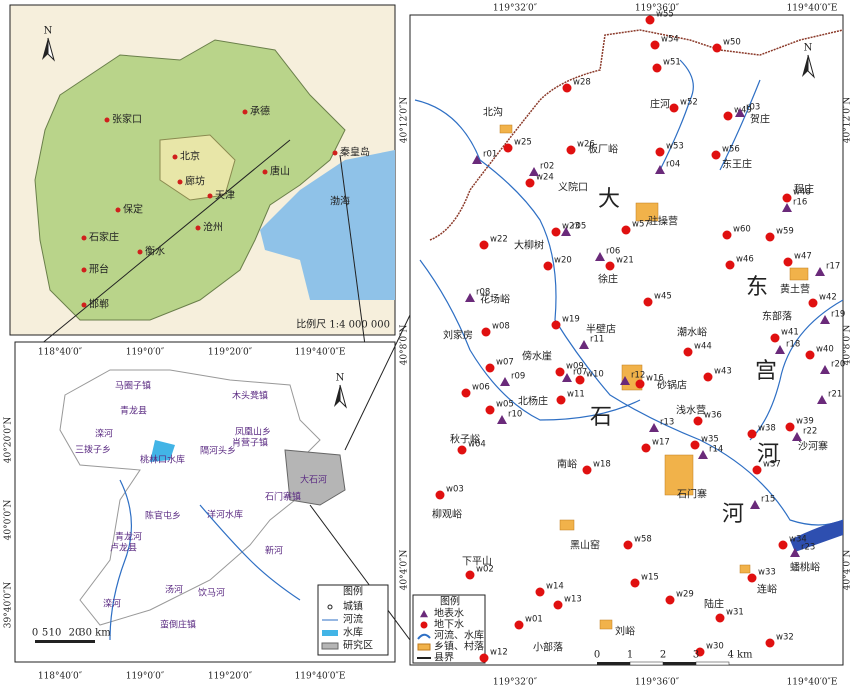  What do you see at coordinates (715, 647) in the screenshot?
I see `site-label: w30` at bounding box center [715, 647].